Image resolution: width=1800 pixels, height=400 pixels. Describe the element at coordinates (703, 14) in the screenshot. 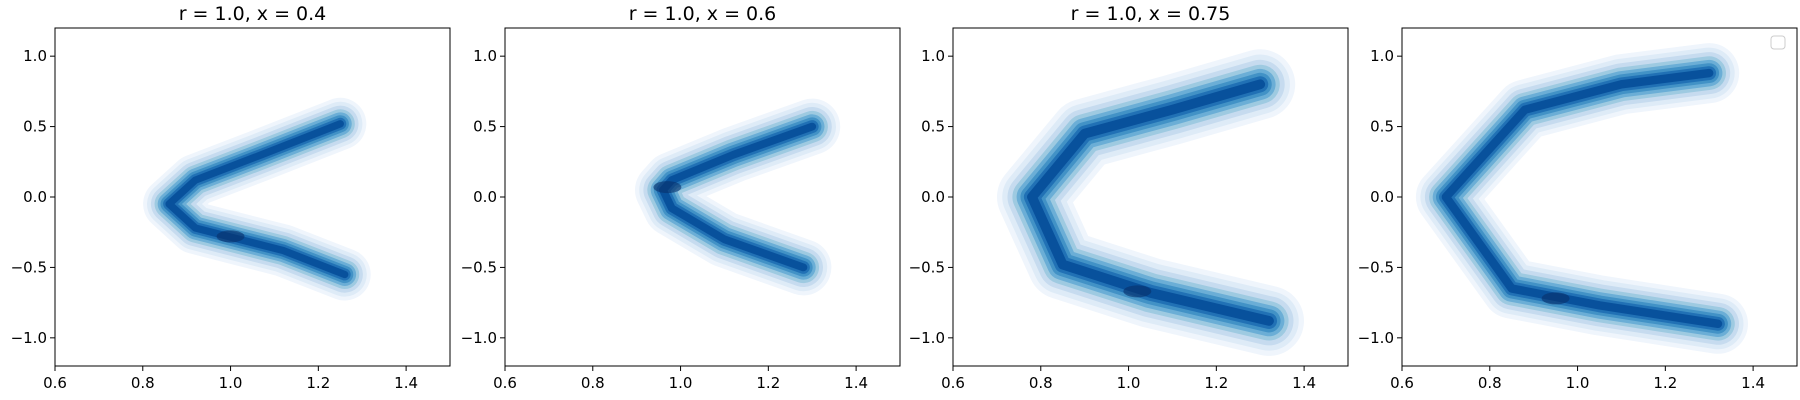

I see `panel-title: r = 1.0, x = 0.6` at that location.